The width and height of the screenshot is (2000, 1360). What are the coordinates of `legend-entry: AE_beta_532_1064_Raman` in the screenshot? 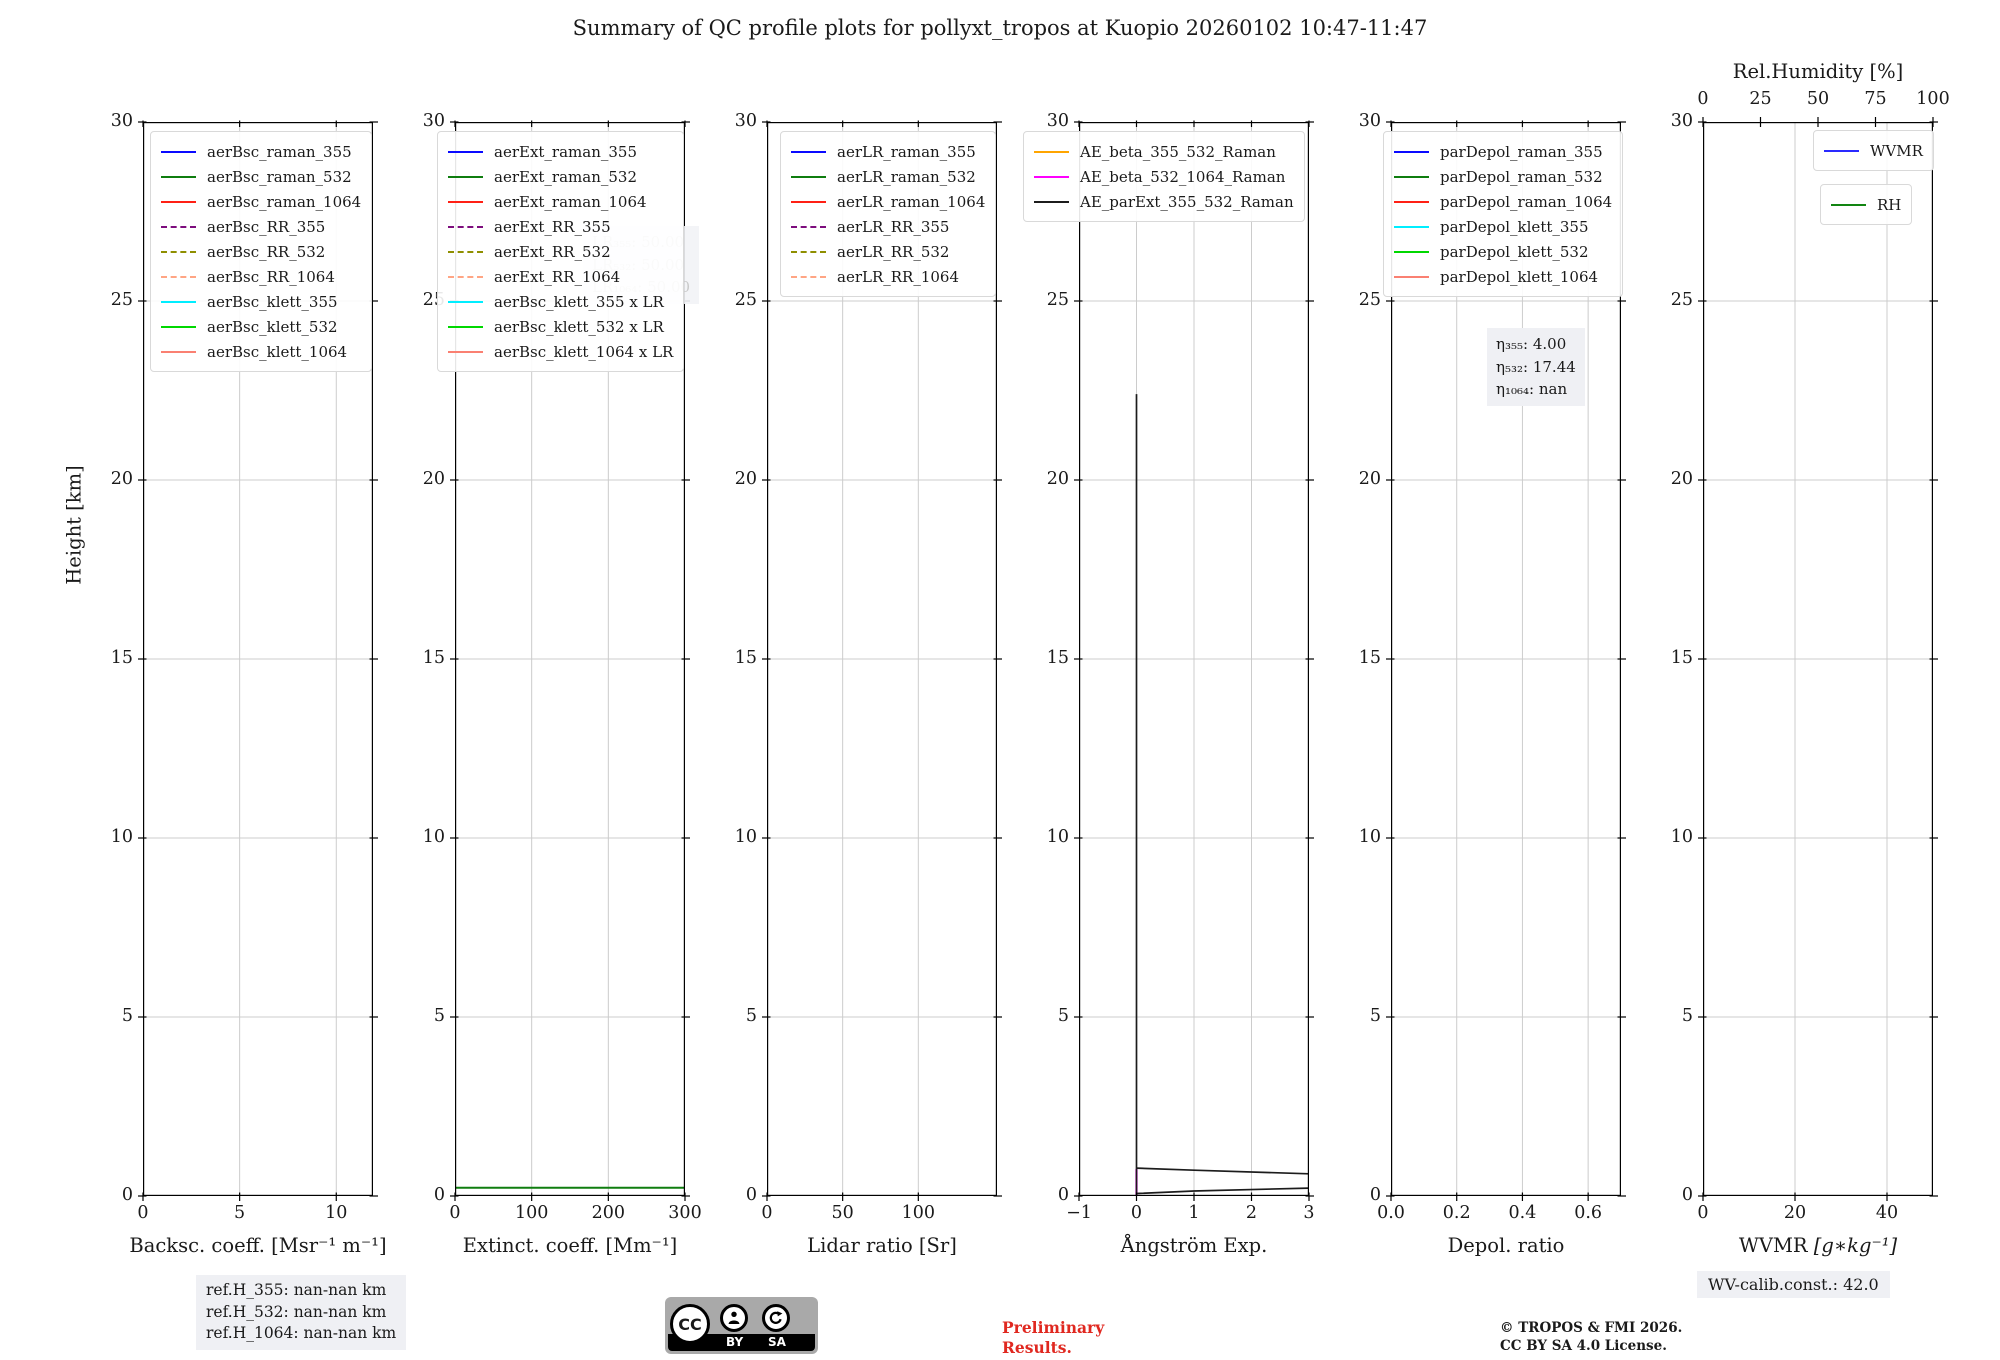 It's located at (1164, 176).